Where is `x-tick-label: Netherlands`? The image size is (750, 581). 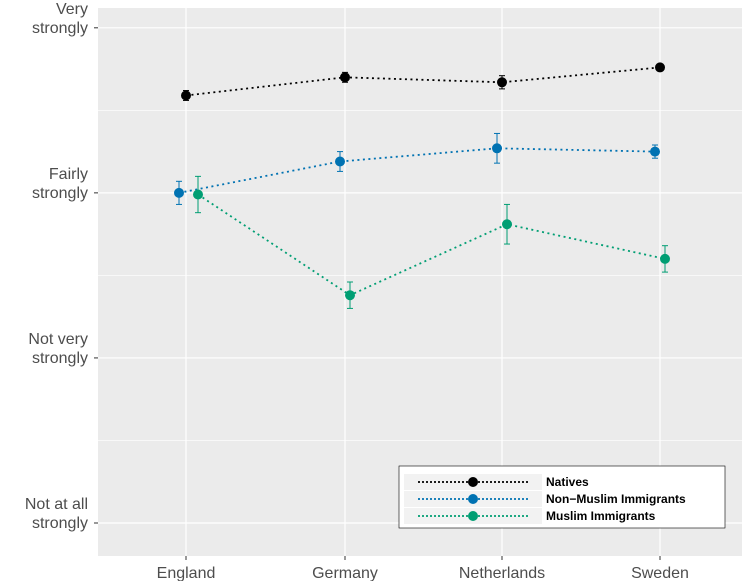
x-tick-label: Netherlands is located at coordinates (502, 573).